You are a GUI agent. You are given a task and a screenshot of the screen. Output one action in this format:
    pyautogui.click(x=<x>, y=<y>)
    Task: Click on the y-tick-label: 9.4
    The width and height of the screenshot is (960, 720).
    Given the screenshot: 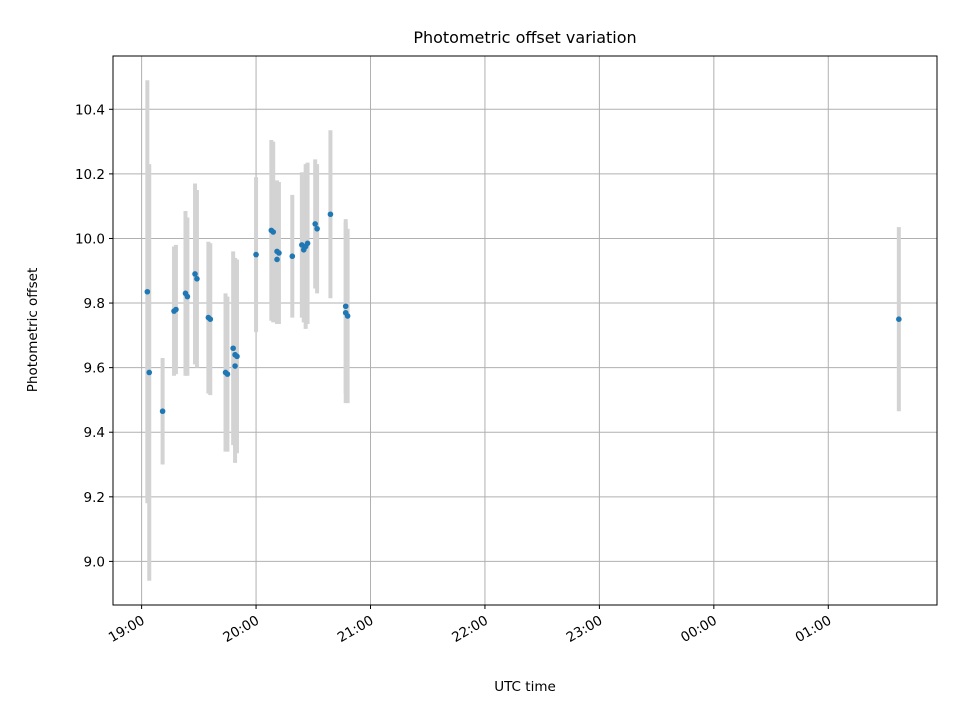 What is the action you would take?
    pyautogui.click(x=94, y=433)
    